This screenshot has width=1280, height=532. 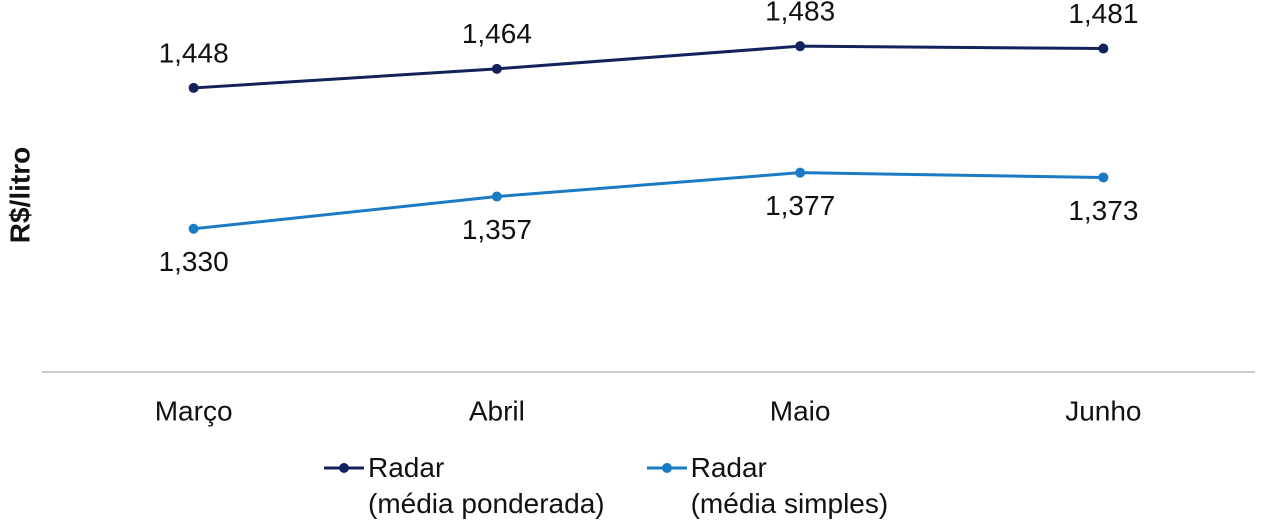 What do you see at coordinates (497, 33) in the screenshot?
I see `data-label: 1,464` at bounding box center [497, 33].